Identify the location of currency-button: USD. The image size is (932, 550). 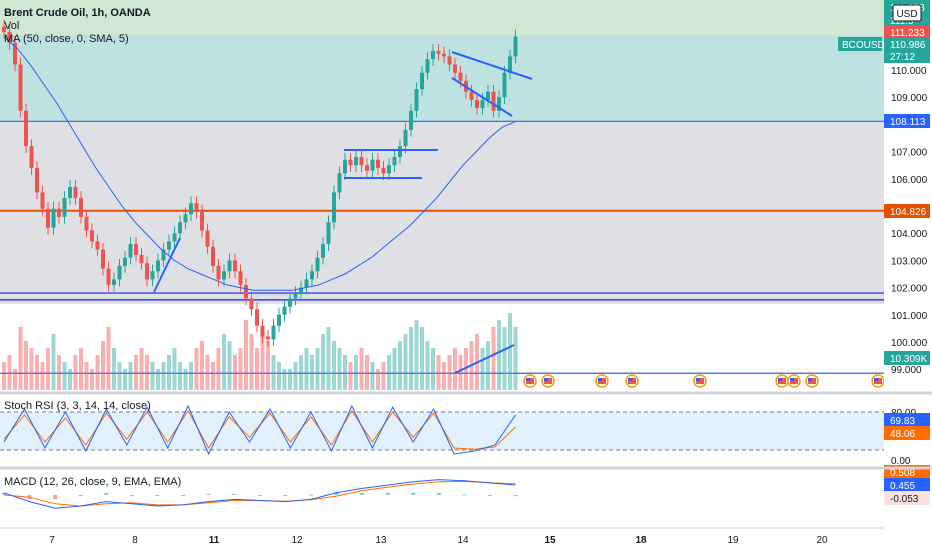
(907, 13).